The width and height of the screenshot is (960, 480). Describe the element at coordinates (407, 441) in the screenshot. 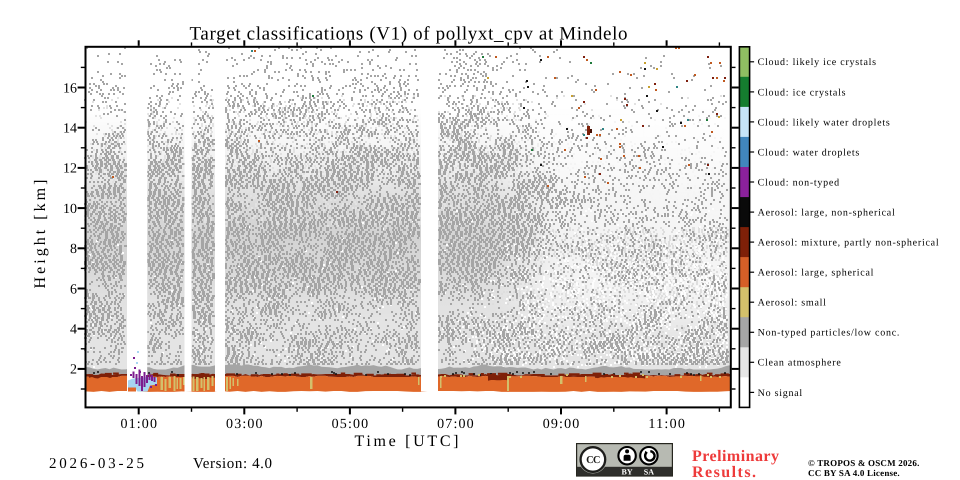

I see `svg-text: Time [UTC]` at that location.